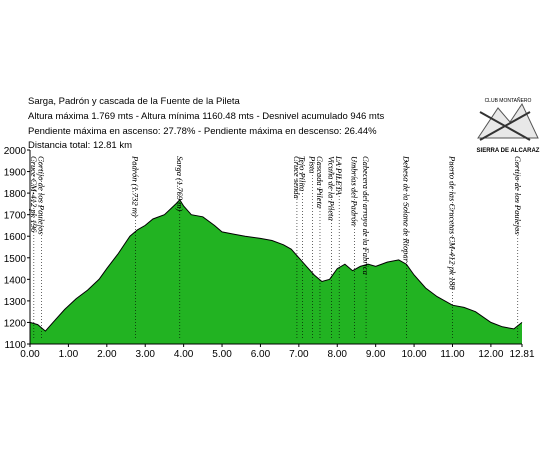 Image resolution: width=541 pixels, height=462 pixels. I want to click on x-tick-label: 7.00, so click(299, 354).